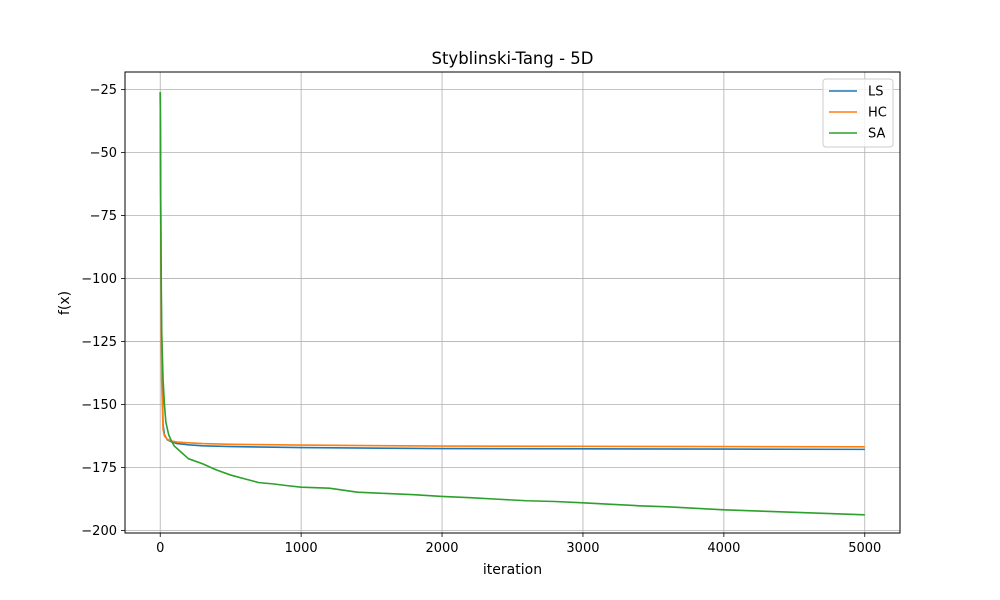  Describe the element at coordinates (103, 311) in the screenshot. I see `y-axis: −25 −50 −75 −100 −125 −150 −175 −200` at that location.